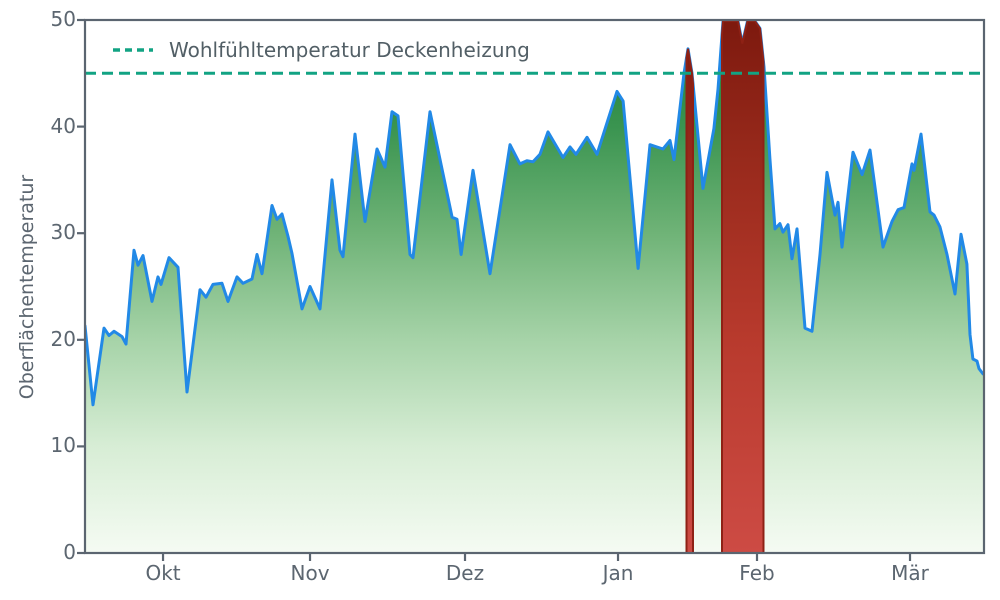  I want to click on legend: Wohlfühltemperatur Deckenheizung, so click(321, 50).